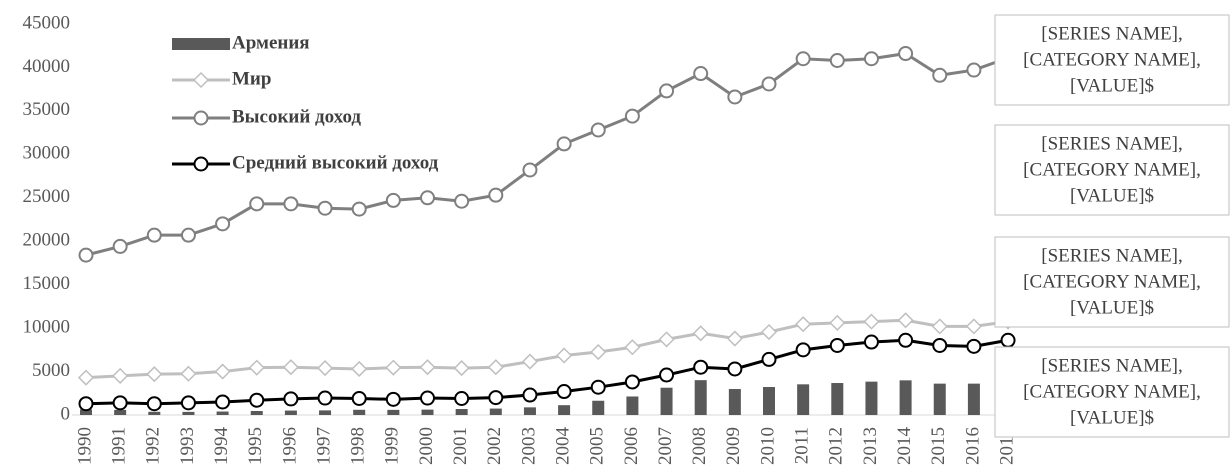 This screenshot has width=1230, height=475. What do you see at coordinates (358, 446) in the screenshot?
I see `x-tick-label: 1998` at bounding box center [358, 446].